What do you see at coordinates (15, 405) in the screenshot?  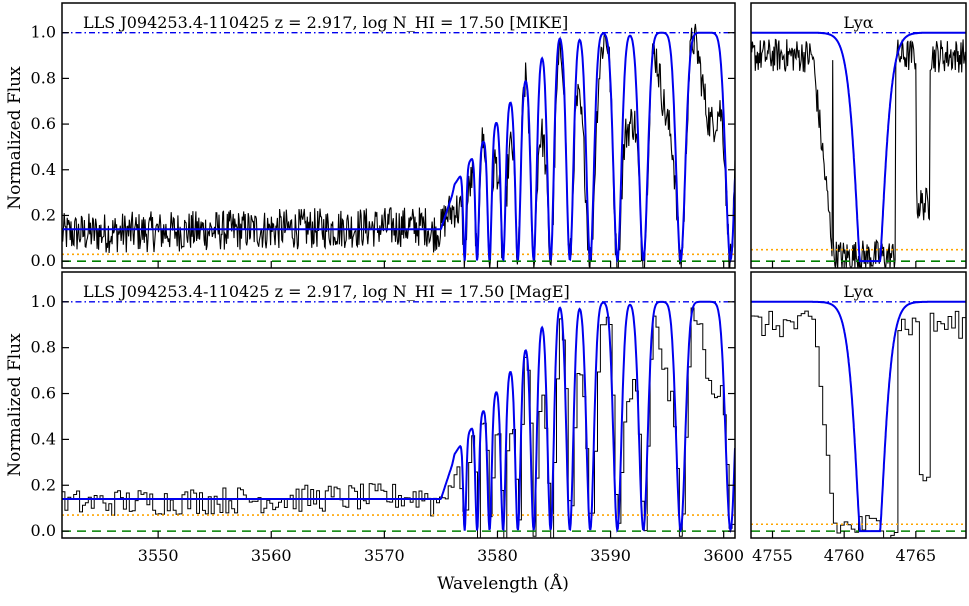 I see `y-axis-label-bottom: Normalized Flux` at bounding box center [15, 405].